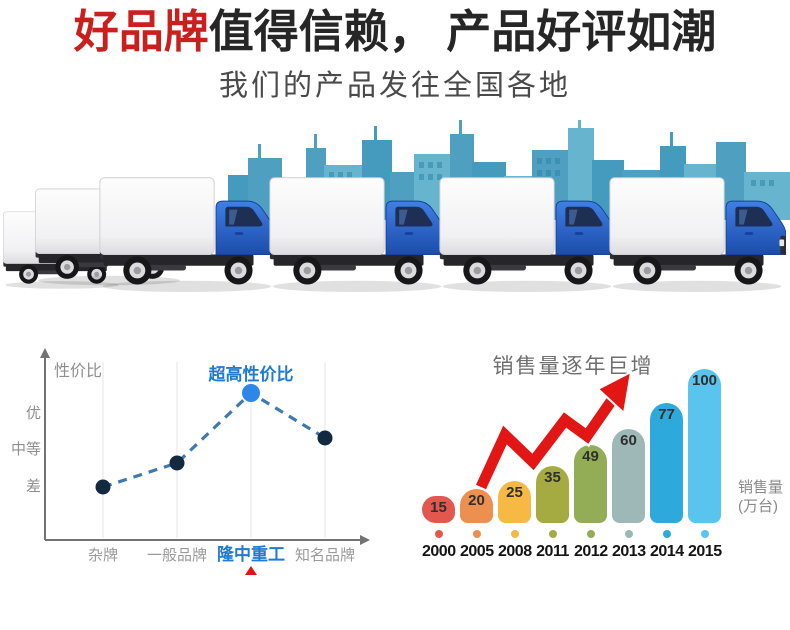 The width and height of the screenshot is (790, 630). Describe the element at coordinates (628, 440) in the screenshot. I see `bar-value-label: 60` at that location.